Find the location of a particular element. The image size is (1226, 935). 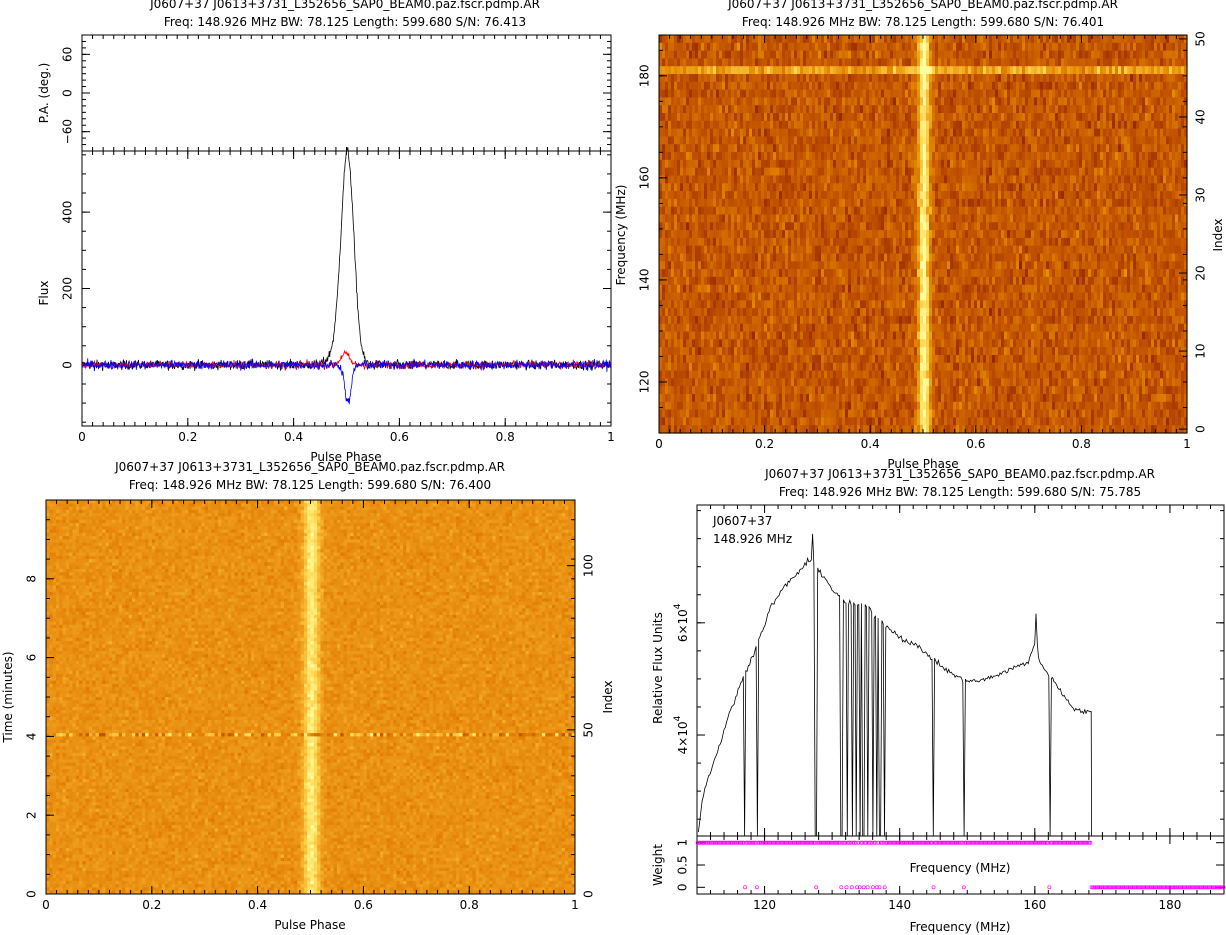

x-tick-label: 0.8 is located at coordinates (505, 437).